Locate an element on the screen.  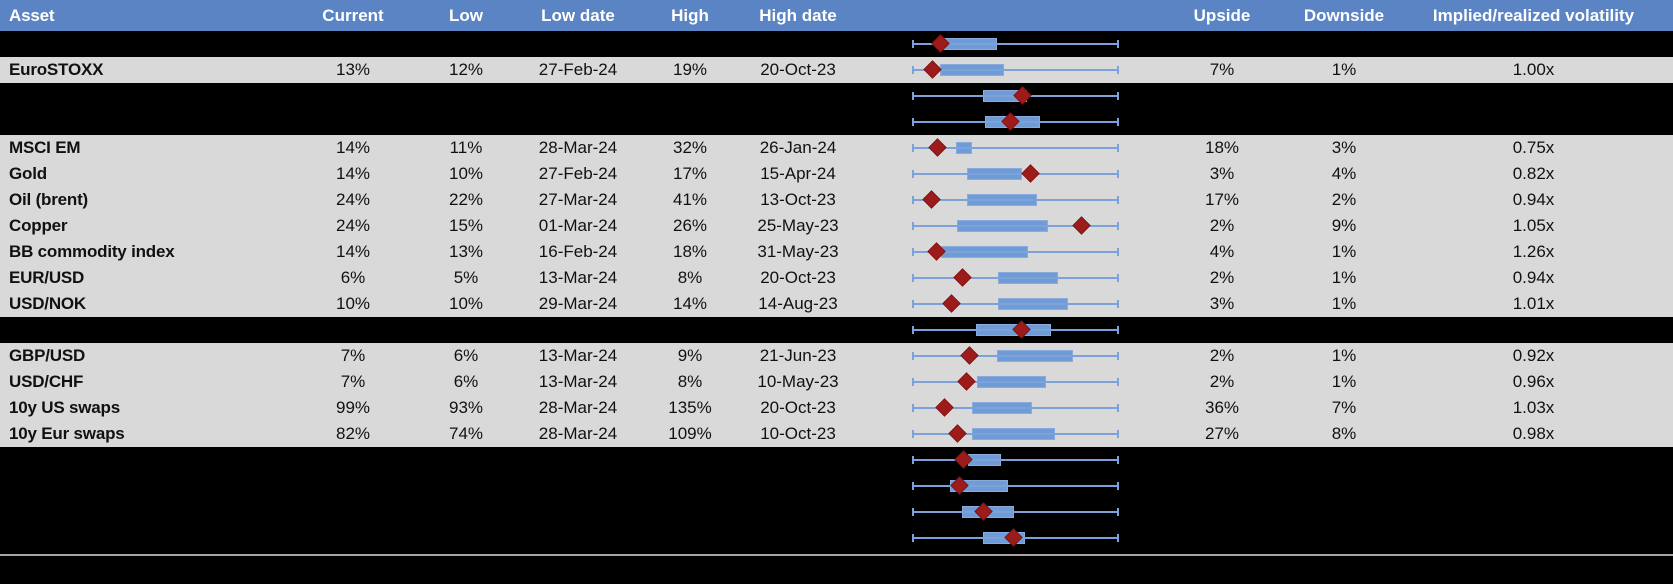
low-date-cell: 27-Feb-24 is located at coordinates (578, 173).